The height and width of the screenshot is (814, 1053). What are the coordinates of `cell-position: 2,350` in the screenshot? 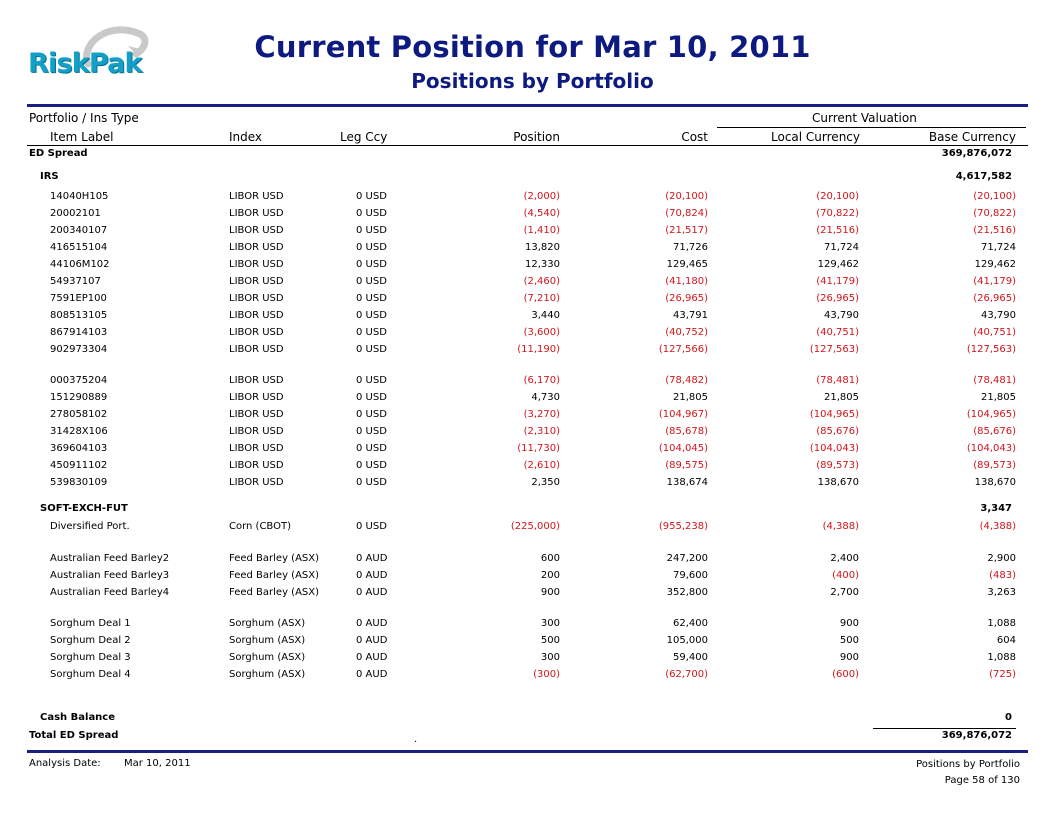 It's located at (545, 482).